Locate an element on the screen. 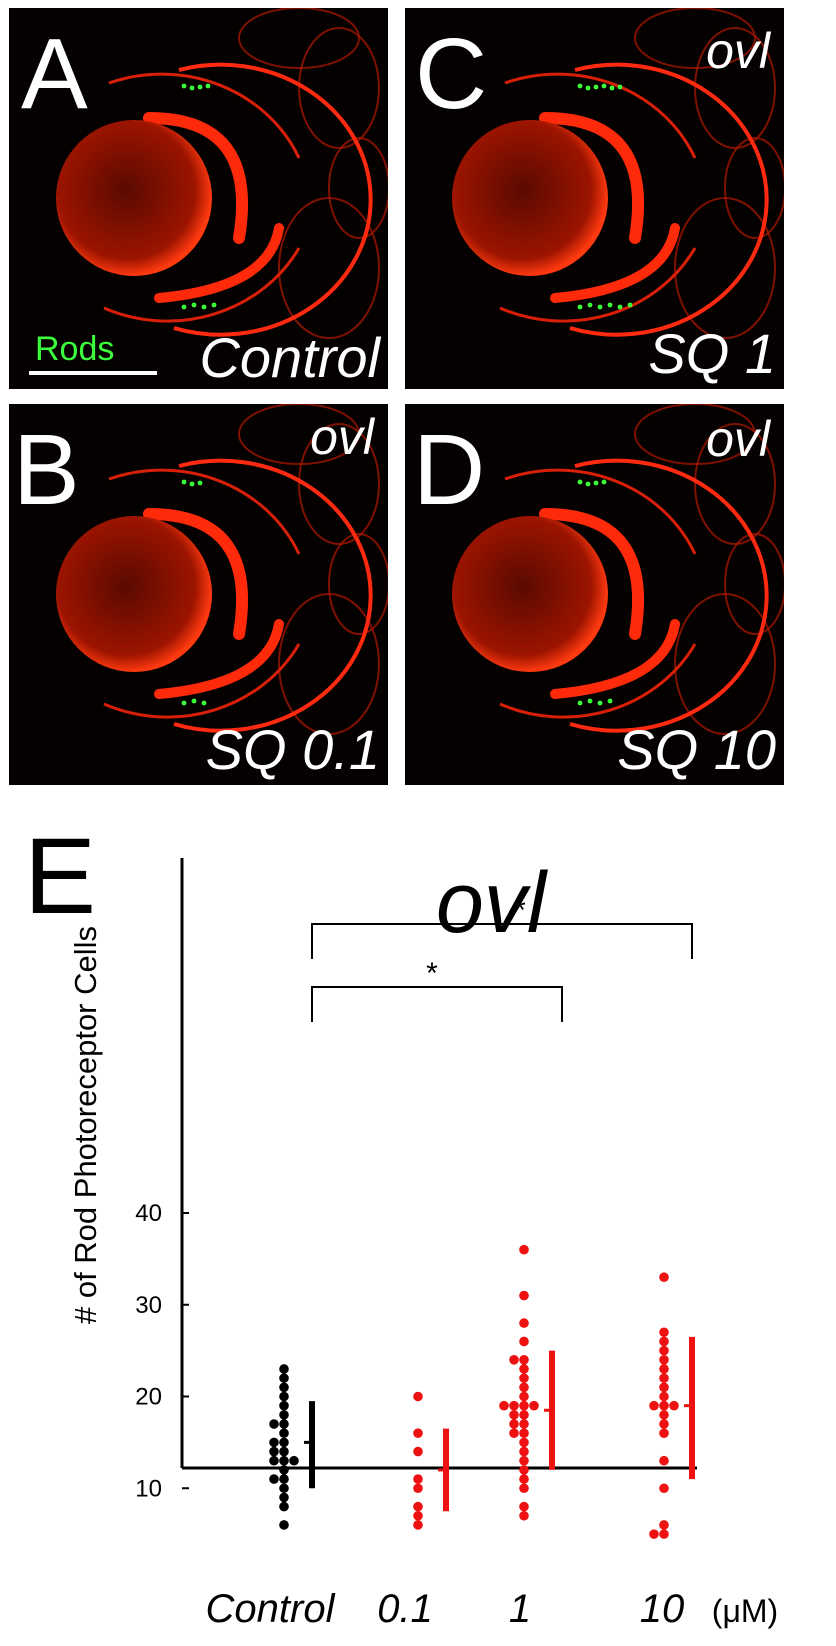 Image resolution: width=836 pixels, height=1646 pixels. panel-b: B ovl SQ 0.1 is located at coordinates (198, 594).